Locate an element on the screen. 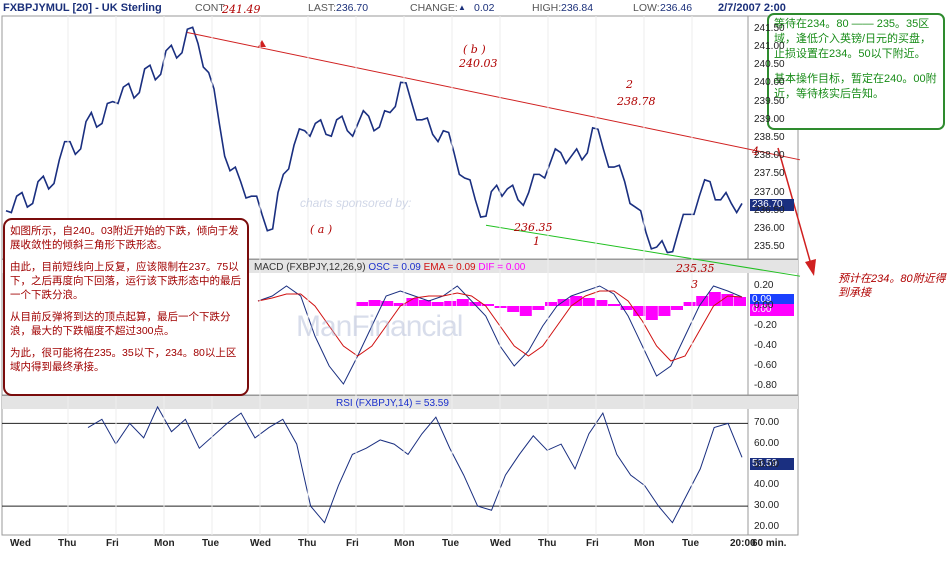 This screenshot has height=571, width=948. x-axis-tick: Mon is located at coordinates (404, 543).